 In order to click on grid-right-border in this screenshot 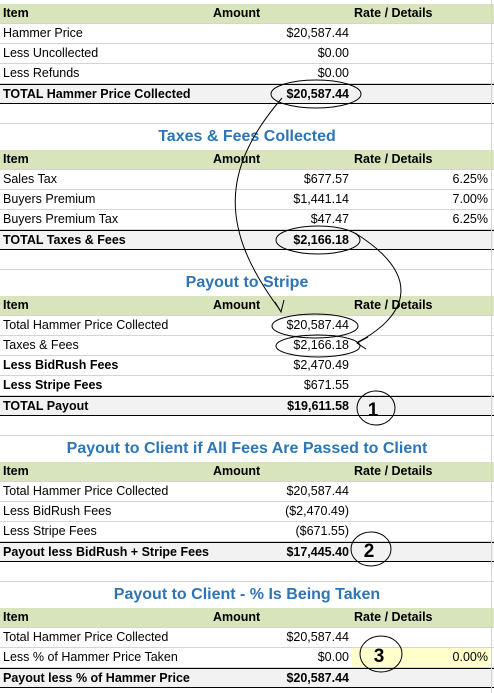, I will do `click(491, 346)`.